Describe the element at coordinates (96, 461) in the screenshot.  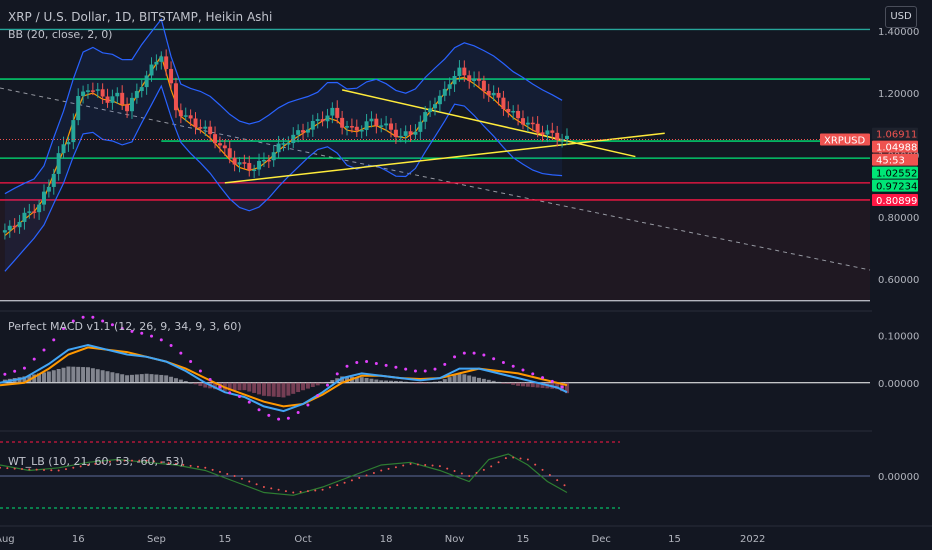
I see `wt-legend: WT_LB (10, 21, 60, 53, -60, -53)` at that location.